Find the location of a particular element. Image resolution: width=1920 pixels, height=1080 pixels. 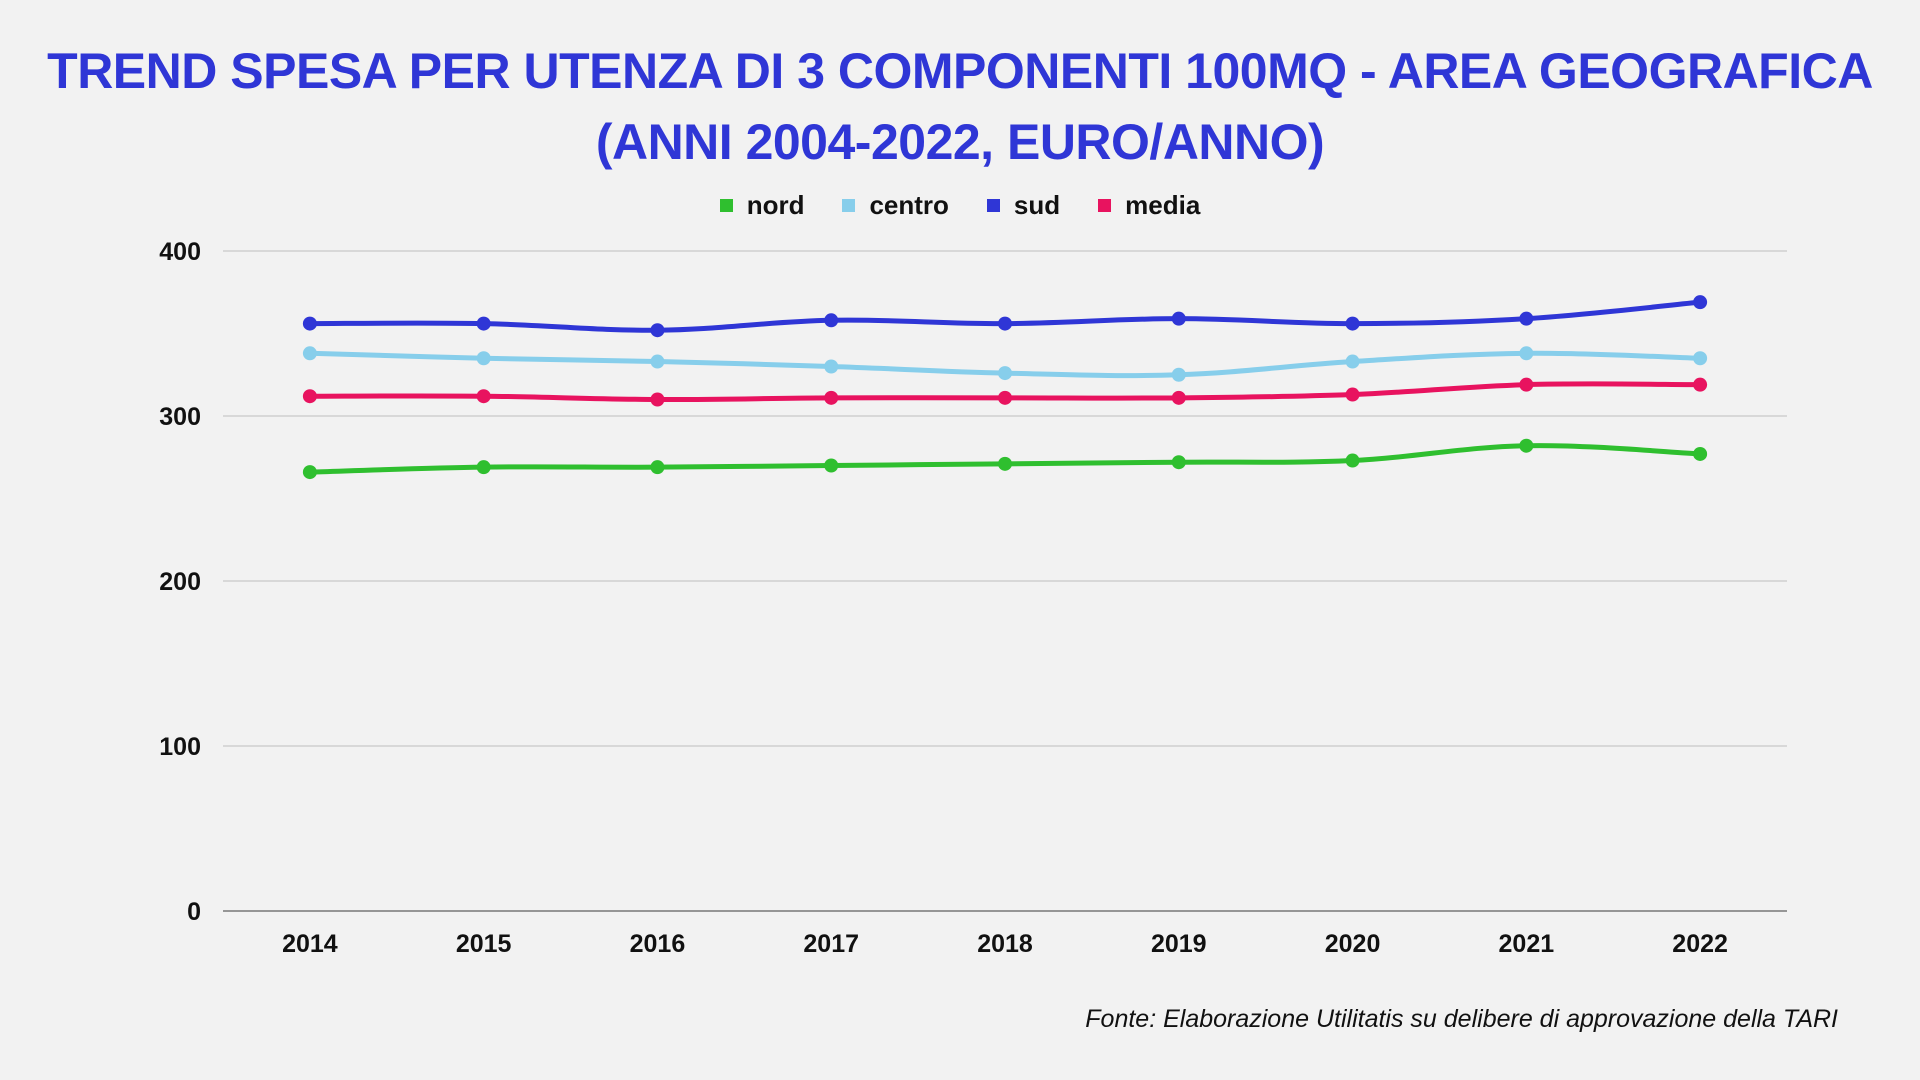

y-tick-label: 300 is located at coordinates (180, 417).